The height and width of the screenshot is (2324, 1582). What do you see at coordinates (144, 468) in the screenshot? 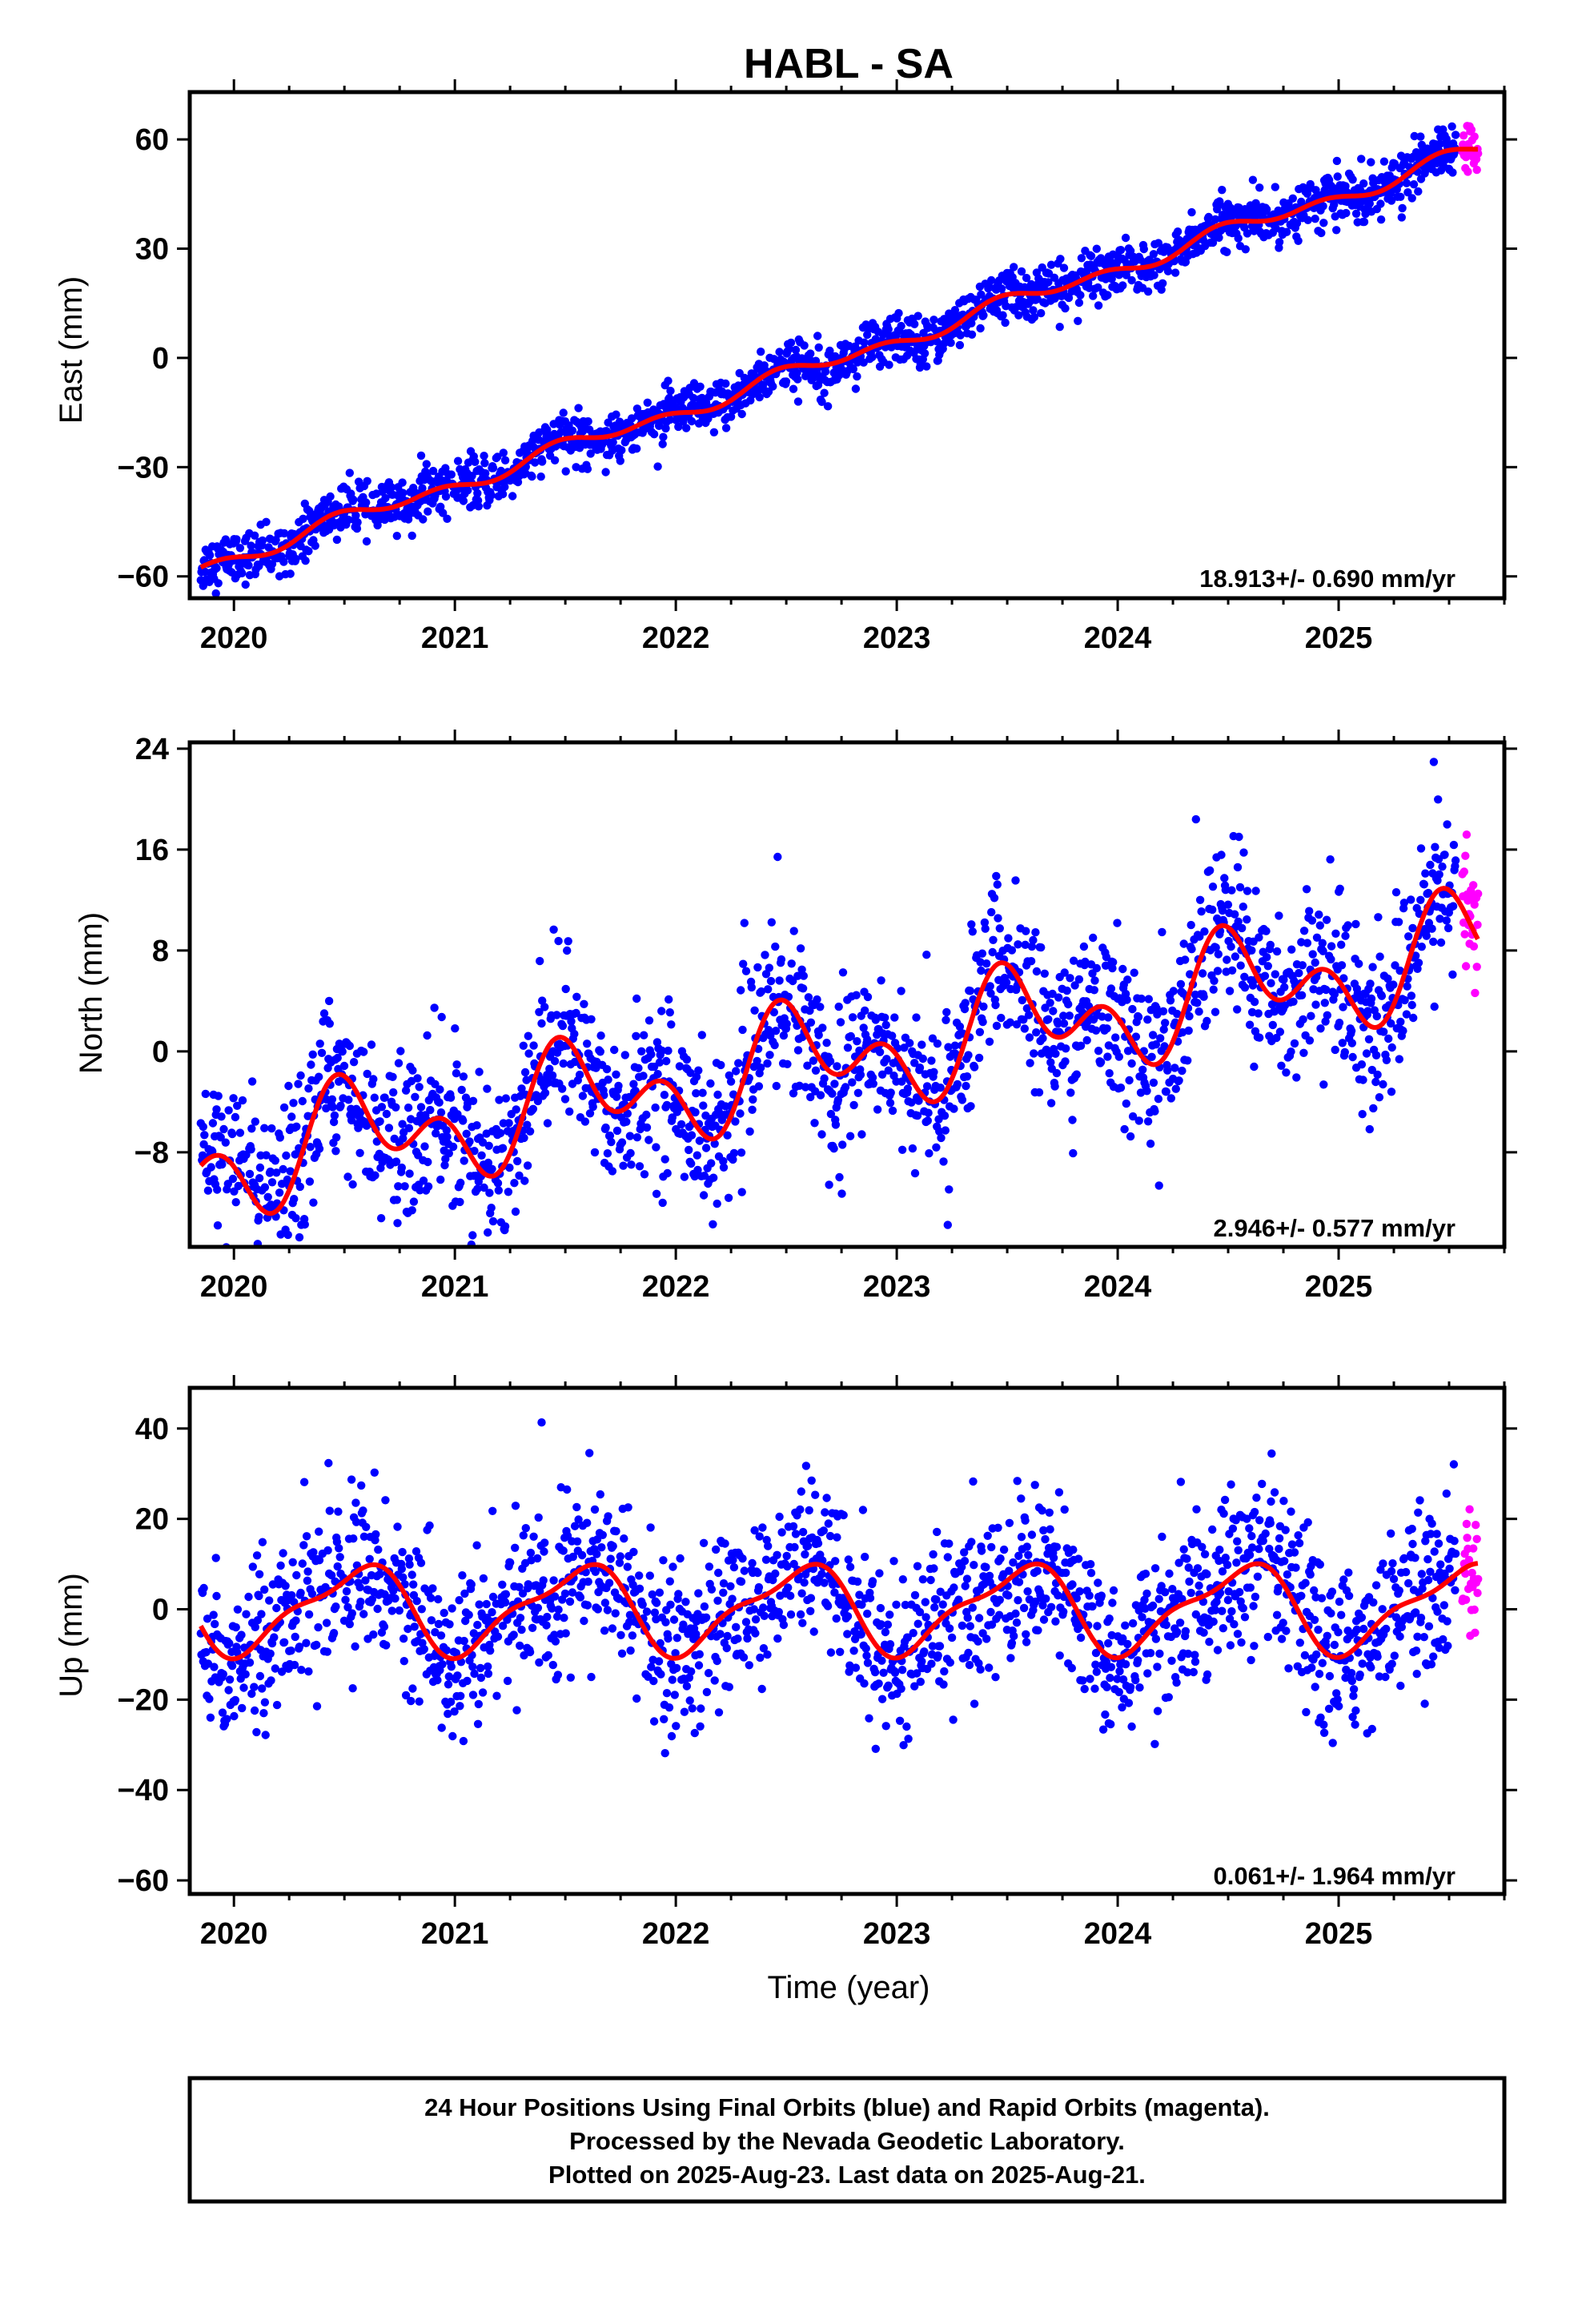
I see `east-ytick-label: −30` at bounding box center [144, 468].